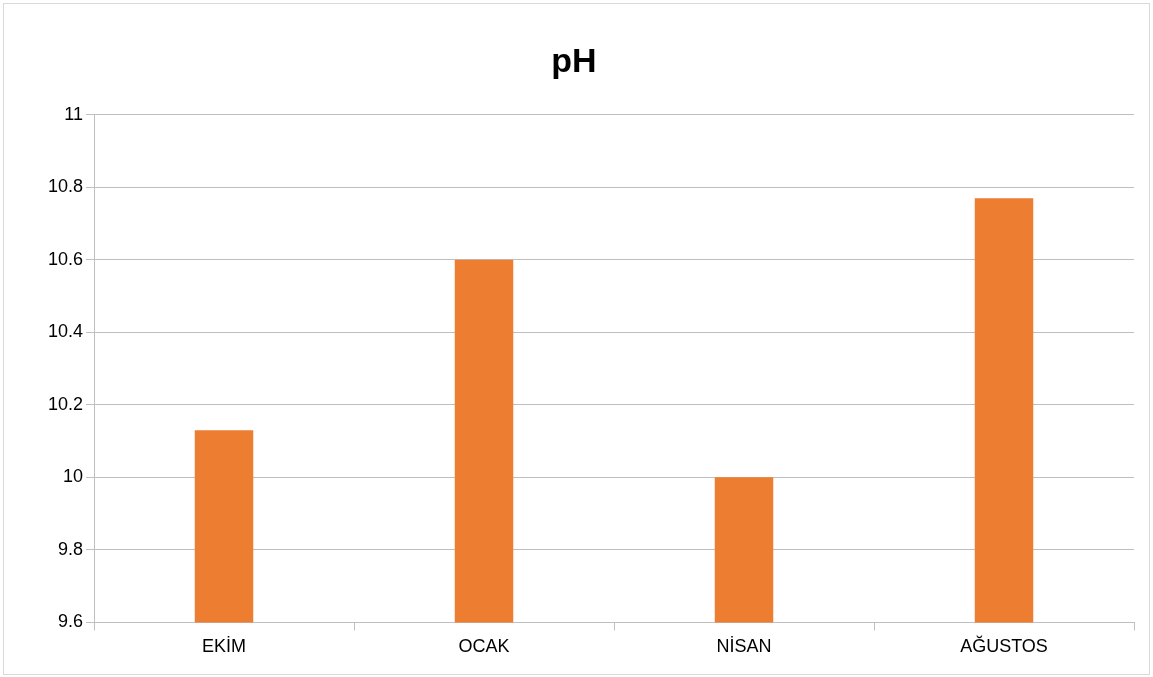 The image size is (1153, 677). Describe the element at coordinates (1004, 646) in the screenshot. I see `x-tick-label: AĞUSTOS` at that location.